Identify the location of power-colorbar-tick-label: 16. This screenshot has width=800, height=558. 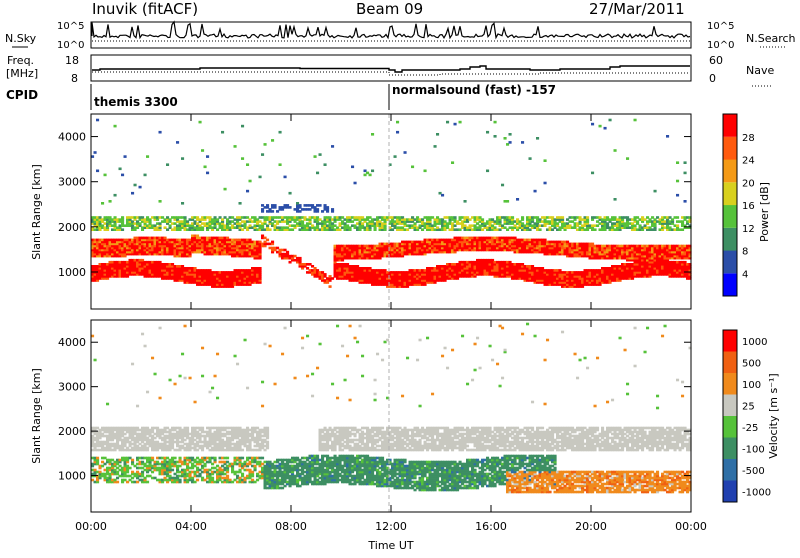
(748, 206).